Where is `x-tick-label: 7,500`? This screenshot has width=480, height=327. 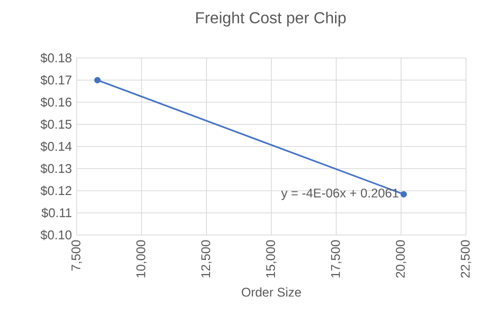
x-tick-label: 7,500 is located at coordinates (76, 255).